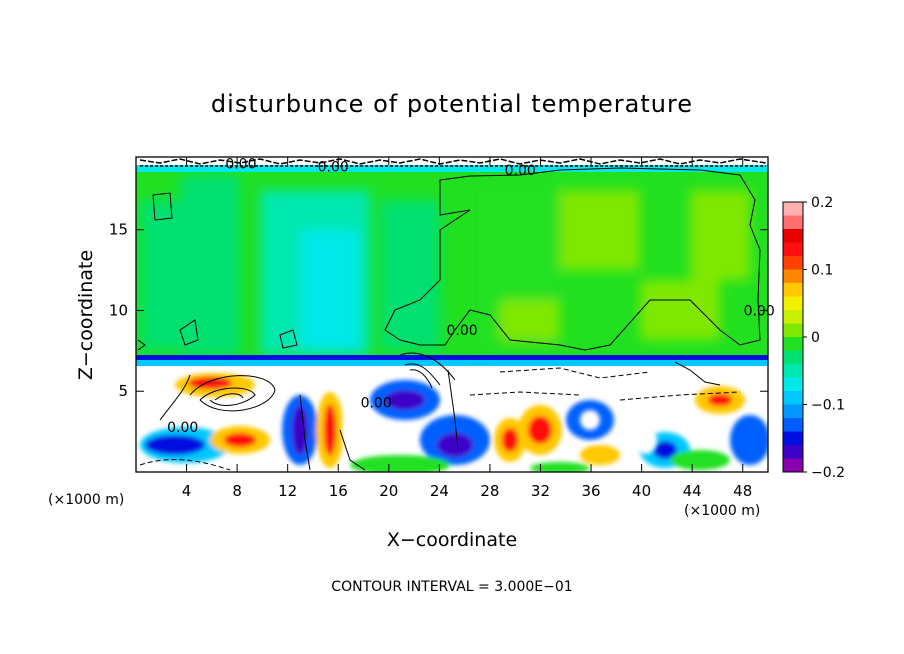  Describe the element at coordinates (338, 491) in the screenshot. I see `x-tick-label: 16` at that location.